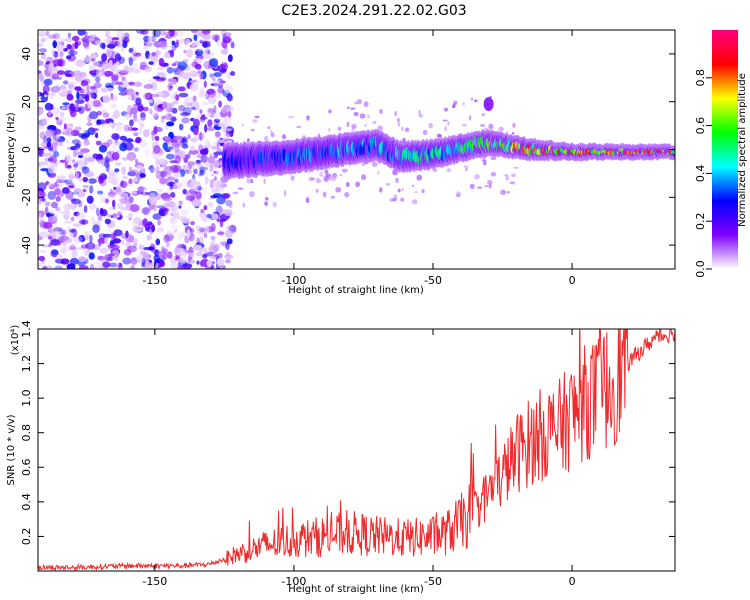 The height and width of the screenshot is (600, 750). What do you see at coordinates (293, 581) in the screenshot?
I see `x-tick-label: -100` at bounding box center [293, 581].